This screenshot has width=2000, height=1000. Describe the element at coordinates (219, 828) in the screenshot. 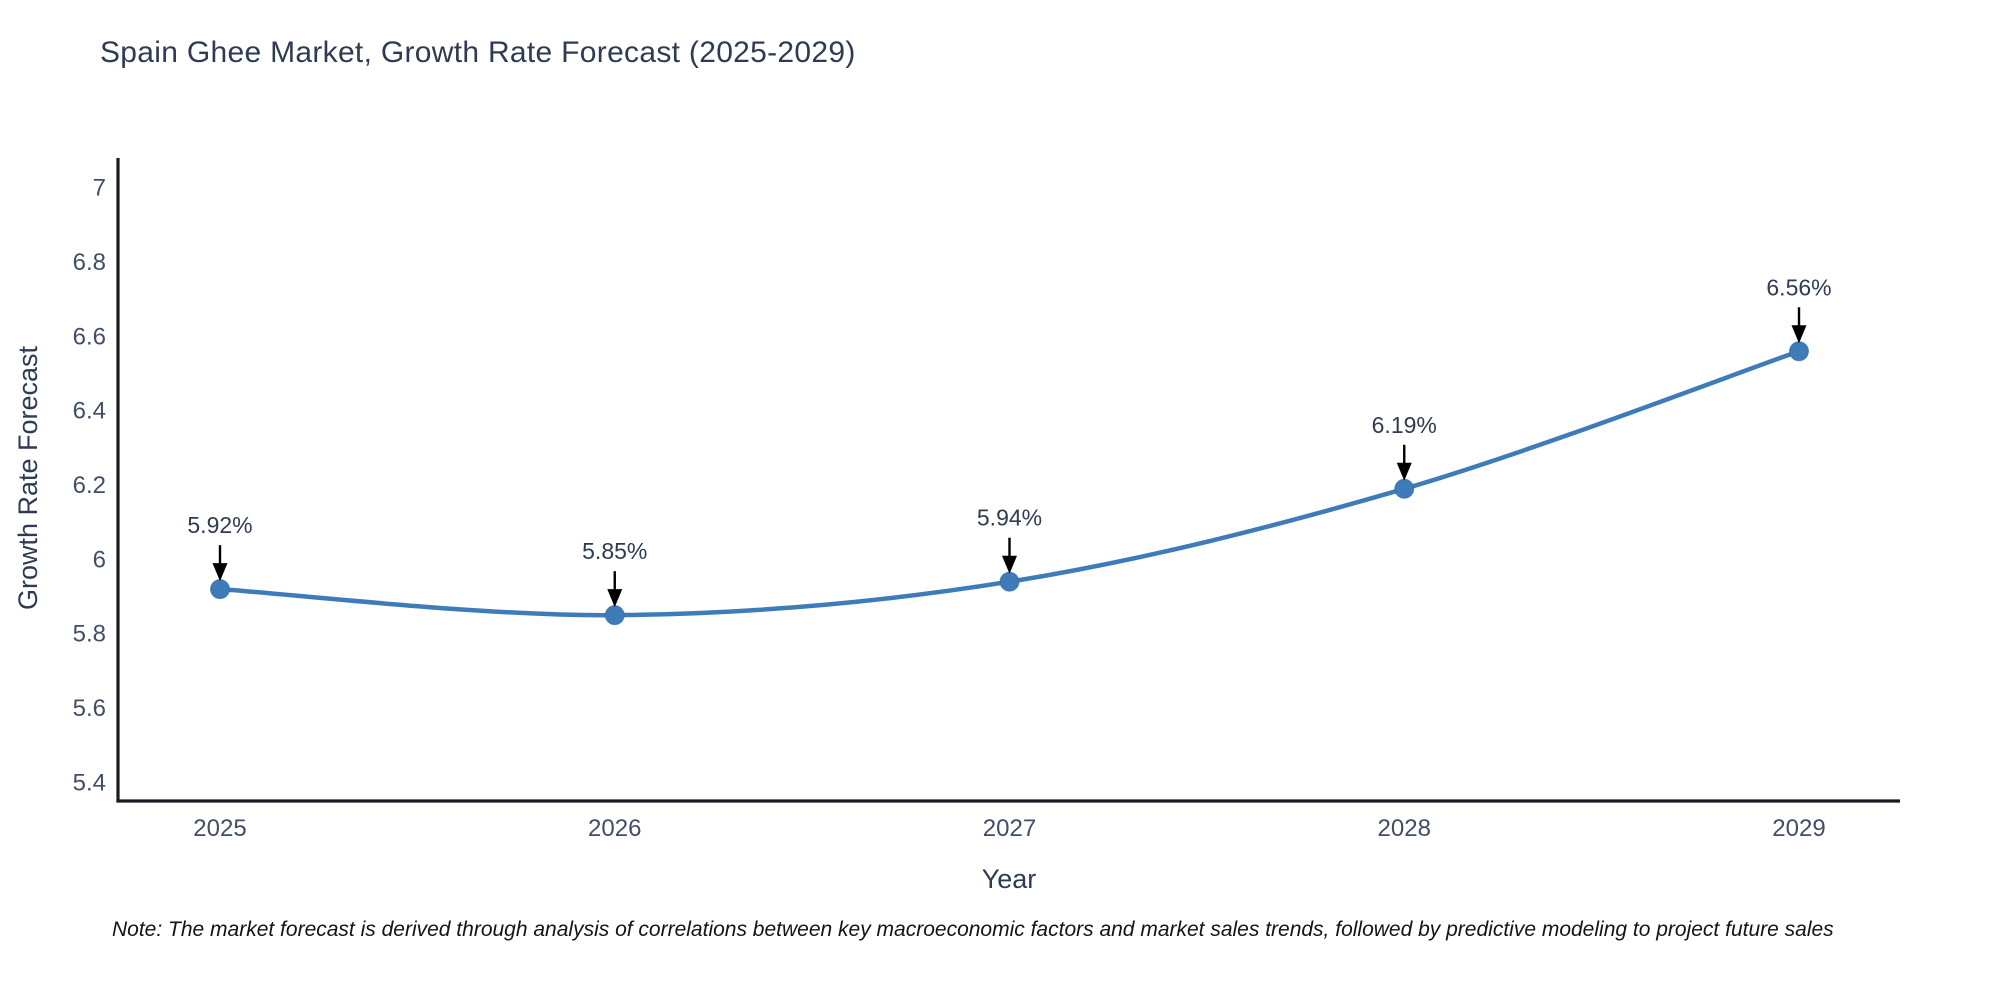

I see `x-tick-label: 2025` at that location.